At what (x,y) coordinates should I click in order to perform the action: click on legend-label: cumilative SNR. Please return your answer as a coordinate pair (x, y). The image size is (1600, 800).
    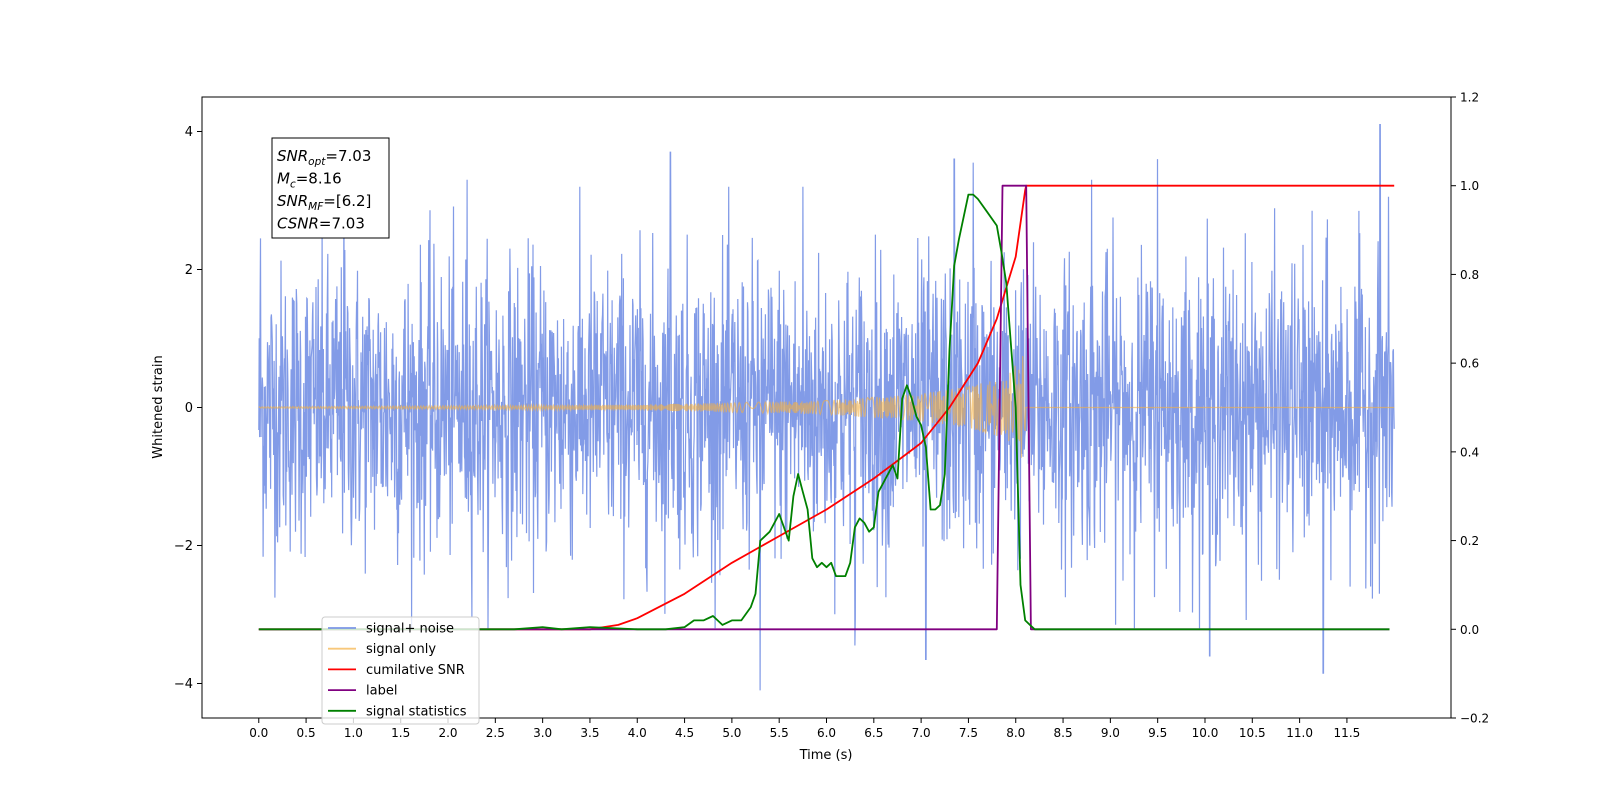
    Looking at the image, I should click on (415, 670).